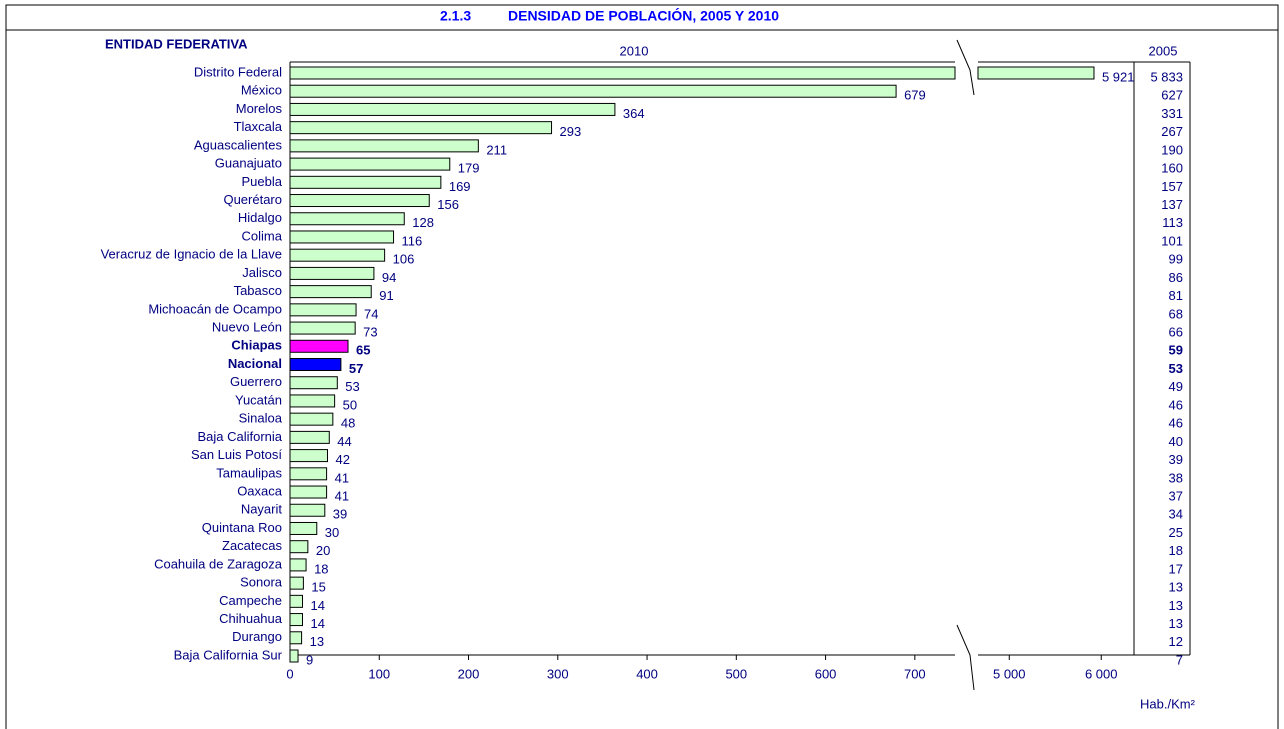 Image resolution: width=1284 pixels, height=729 pixels. I want to click on value-label-2005: 86, so click(1176, 277).